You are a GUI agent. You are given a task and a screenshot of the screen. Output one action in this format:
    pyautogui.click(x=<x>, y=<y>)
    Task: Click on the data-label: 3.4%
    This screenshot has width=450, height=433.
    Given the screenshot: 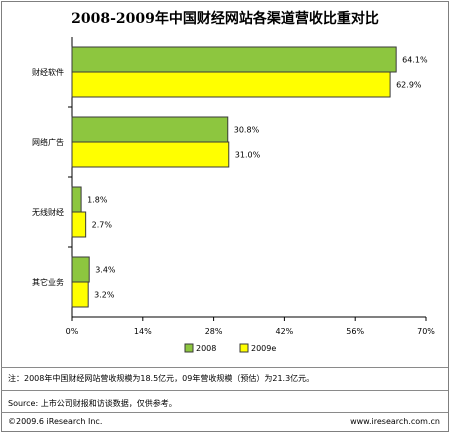 What is the action you would take?
    pyautogui.click(x=105, y=270)
    